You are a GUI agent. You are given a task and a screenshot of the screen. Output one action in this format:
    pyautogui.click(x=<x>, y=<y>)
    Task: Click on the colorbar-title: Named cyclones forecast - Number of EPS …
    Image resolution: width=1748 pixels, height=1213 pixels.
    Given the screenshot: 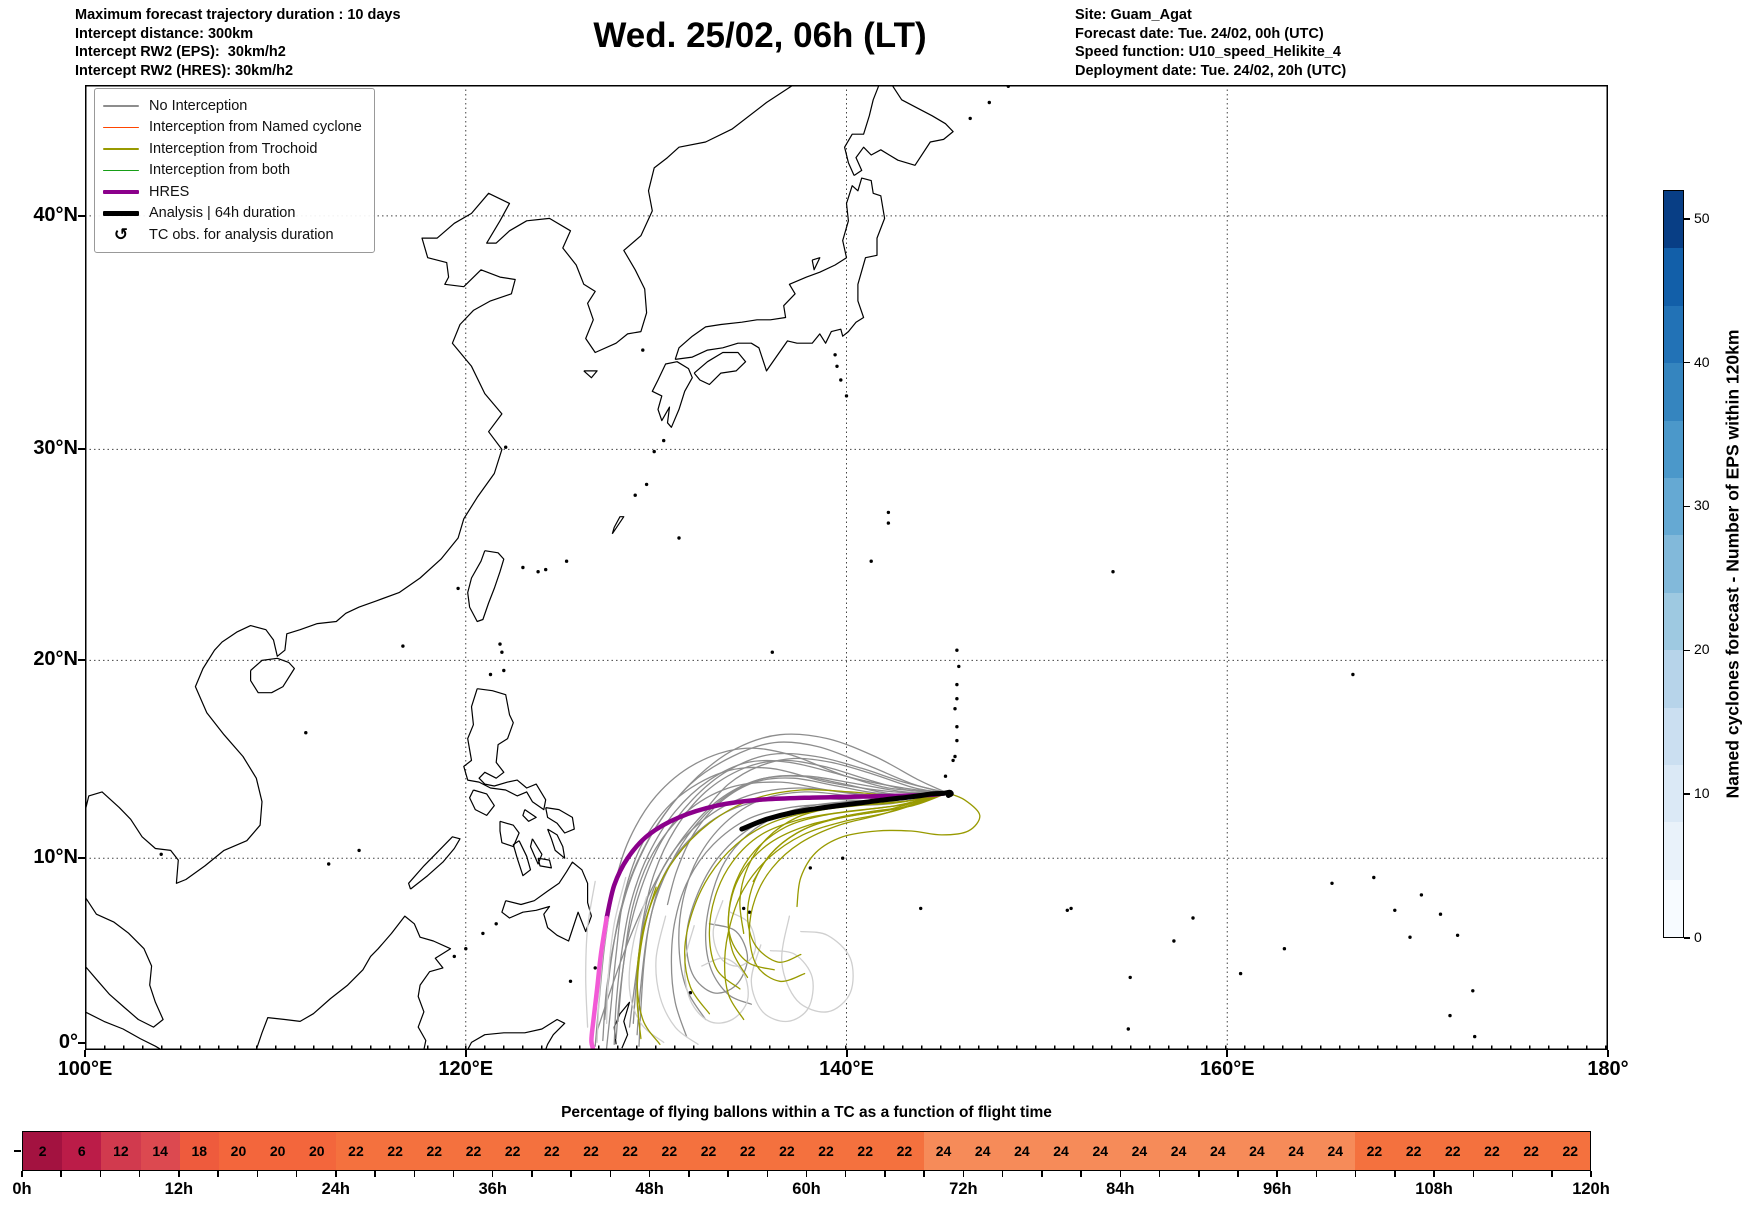 What is the action you would take?
    pyautogui.click(x=1732, y=564)
    